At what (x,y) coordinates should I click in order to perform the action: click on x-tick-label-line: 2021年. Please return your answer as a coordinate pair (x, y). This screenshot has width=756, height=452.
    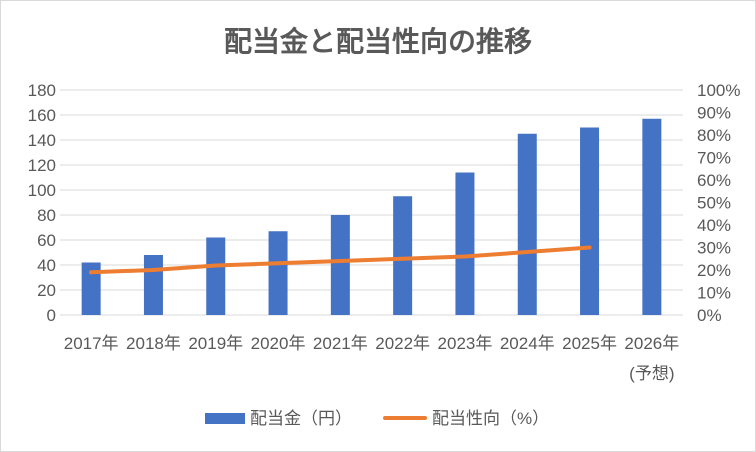
    Looking at the image, I should click on (340, 343).